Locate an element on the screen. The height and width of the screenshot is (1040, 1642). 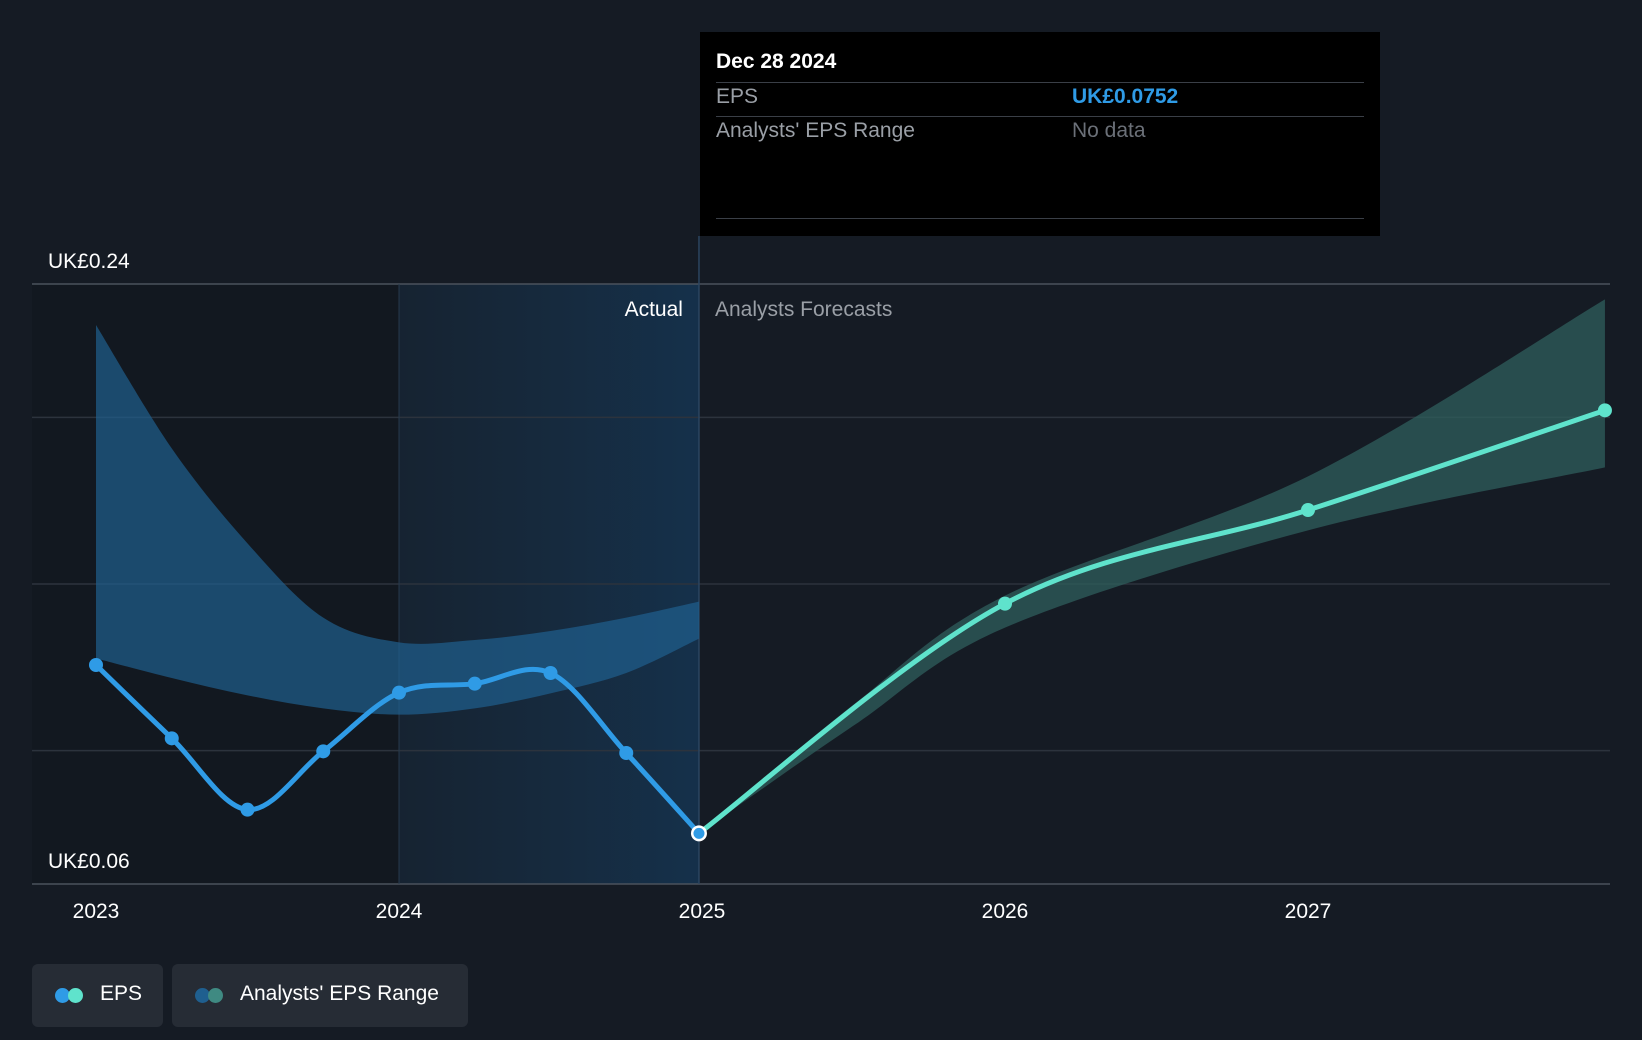
tooltip-date: Dec 28 2024 is located at coordinates (776, 61).